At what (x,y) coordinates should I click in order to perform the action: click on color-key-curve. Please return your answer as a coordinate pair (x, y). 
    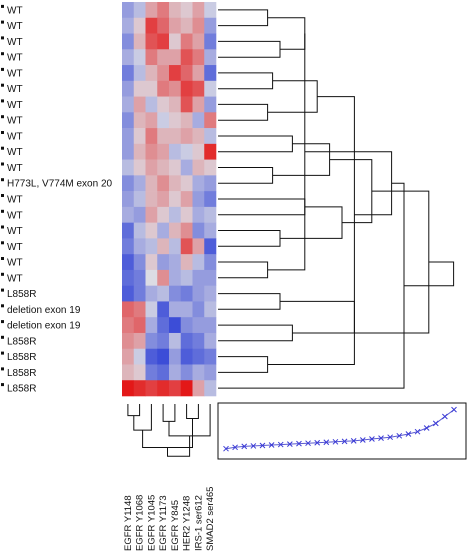
    Looking at the image, I should click on (340, 429).